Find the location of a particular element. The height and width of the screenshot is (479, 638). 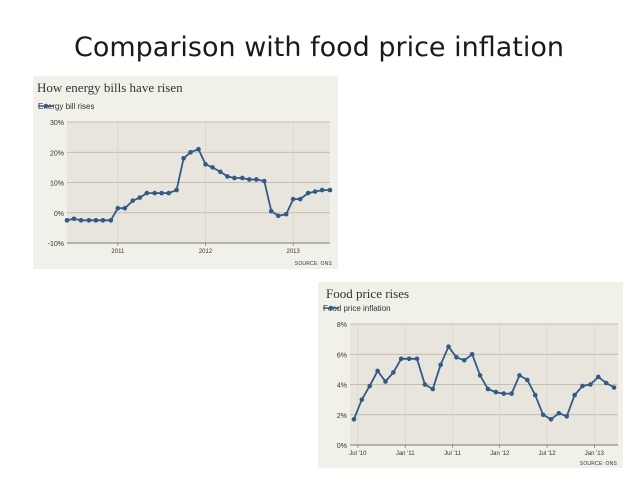

food-chart-title: Food price rises is located at coordinates (368, 293).